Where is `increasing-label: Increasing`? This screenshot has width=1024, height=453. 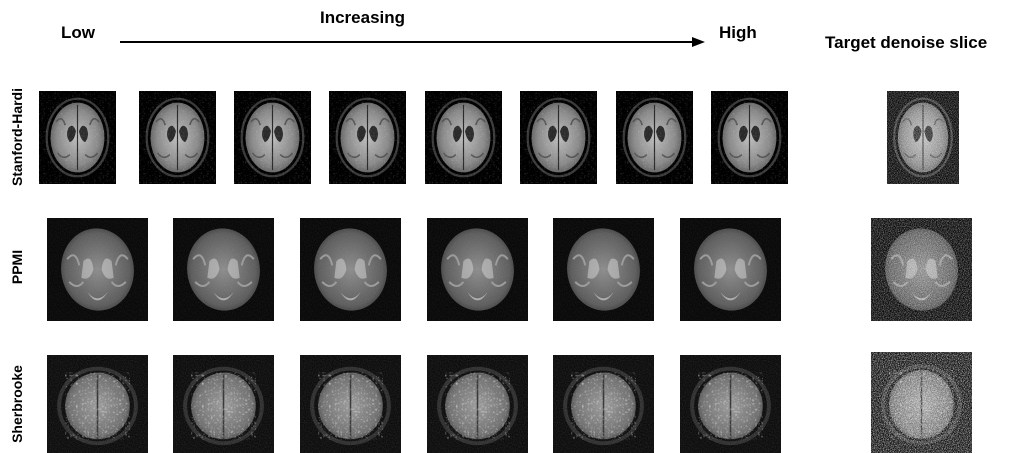 increasing-label: Increasing is located at coordinates (363, 17).